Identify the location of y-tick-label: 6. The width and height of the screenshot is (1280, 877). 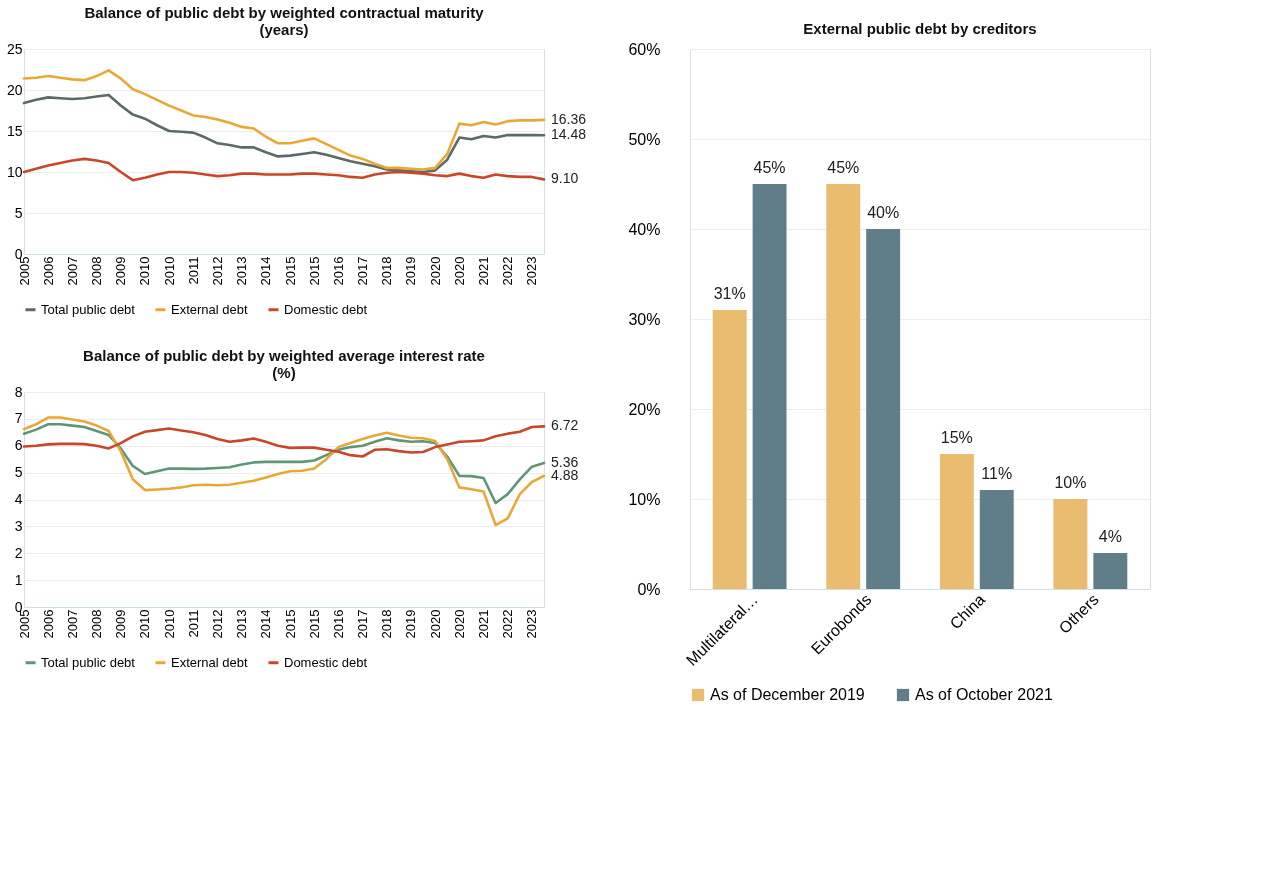
(18, 445).